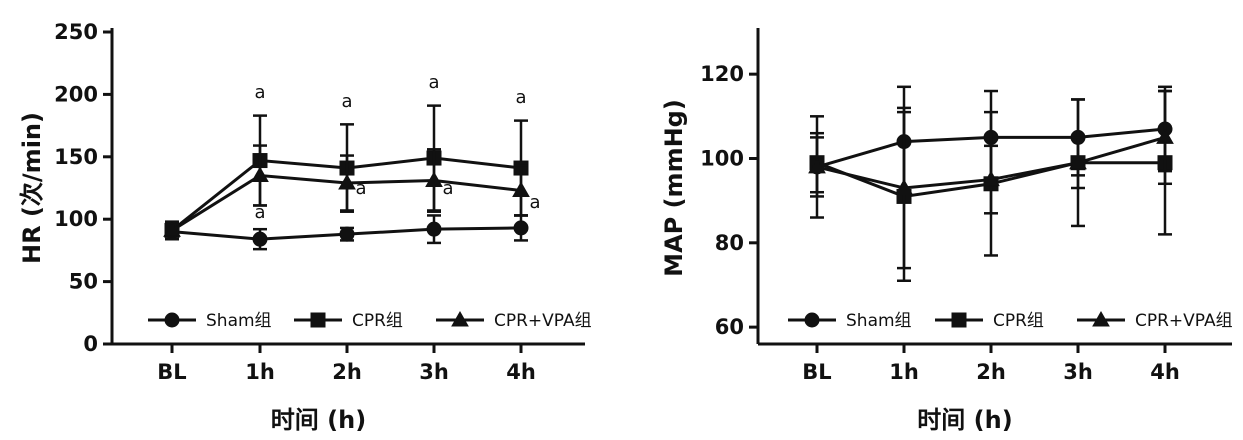  I want to click on hr-legend-triangle-label: CPR+VPA组, so click(543, 321).